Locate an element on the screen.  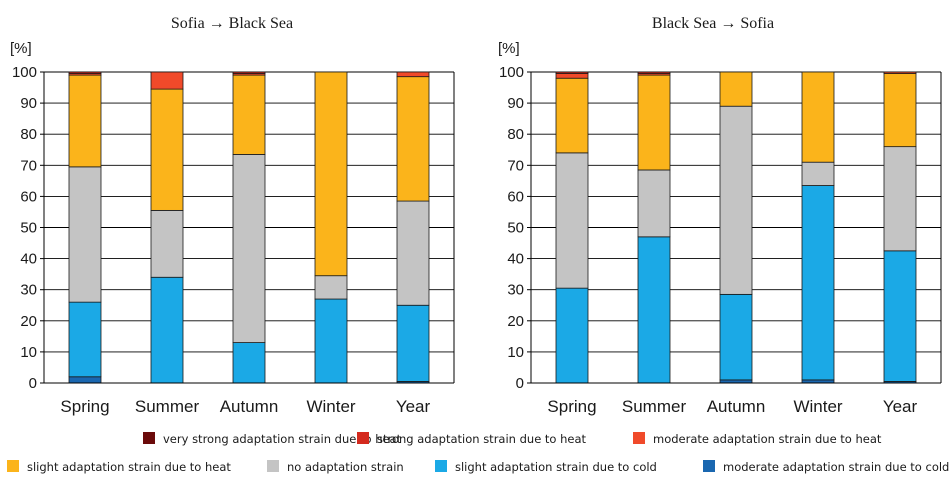
legend-label-moderate-heat: moderate adaptation strain due to heat is located at coordinates (767, 439).